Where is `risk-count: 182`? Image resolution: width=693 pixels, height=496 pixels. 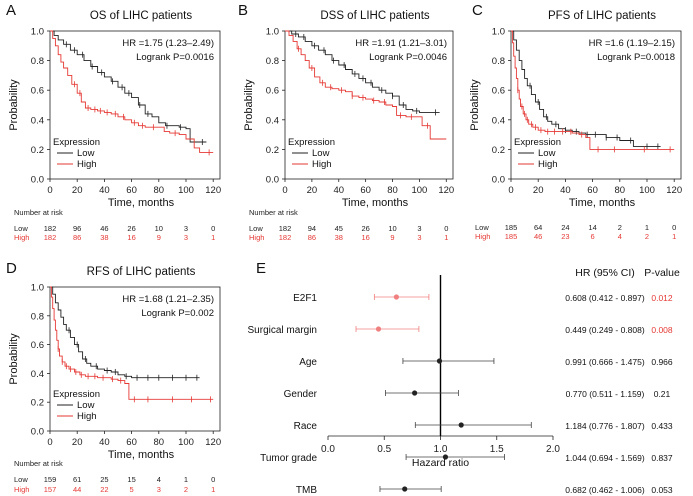 risk-count: 182 is located at coordinates (50, 228).